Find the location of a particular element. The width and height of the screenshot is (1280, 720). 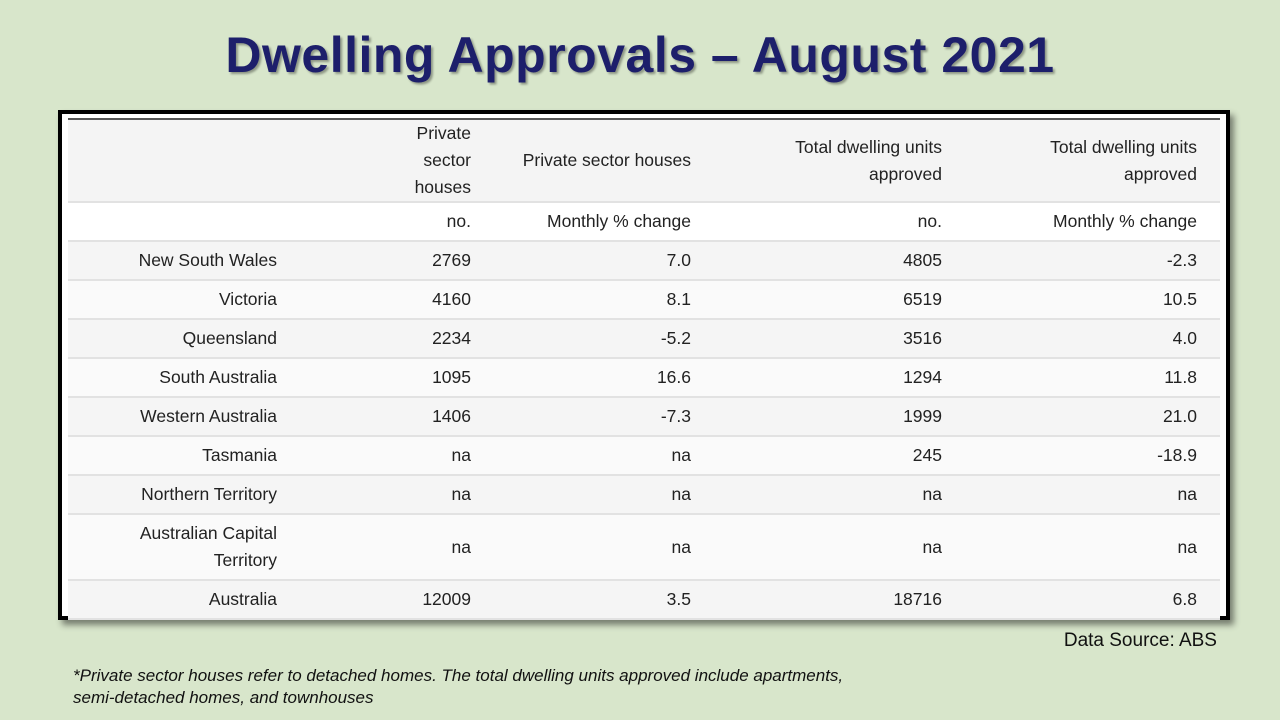

data-source: Data Source: ABS is located at coordinates (1140, 640).